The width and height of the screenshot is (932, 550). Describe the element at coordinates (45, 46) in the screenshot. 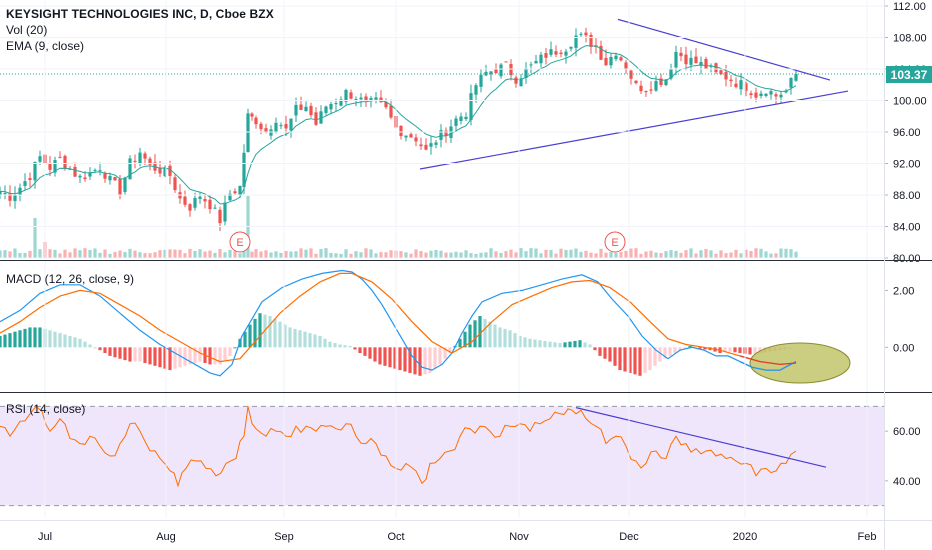

I see `ema-study-label: EMA (9, close)` at that location.